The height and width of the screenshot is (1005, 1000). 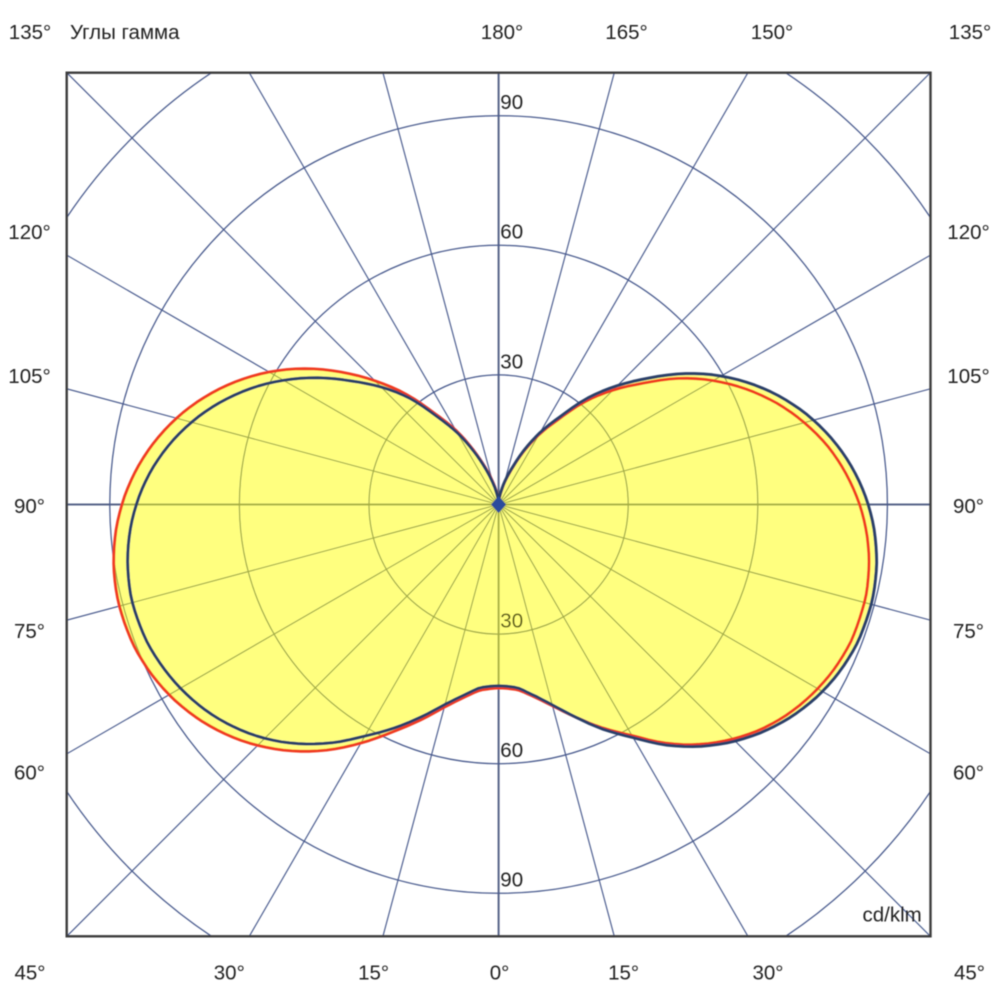 What do you see at coordinates (892, 915) in the screenshot?
I see `svg-text: cd/klm` at bounding box center [892, 915].